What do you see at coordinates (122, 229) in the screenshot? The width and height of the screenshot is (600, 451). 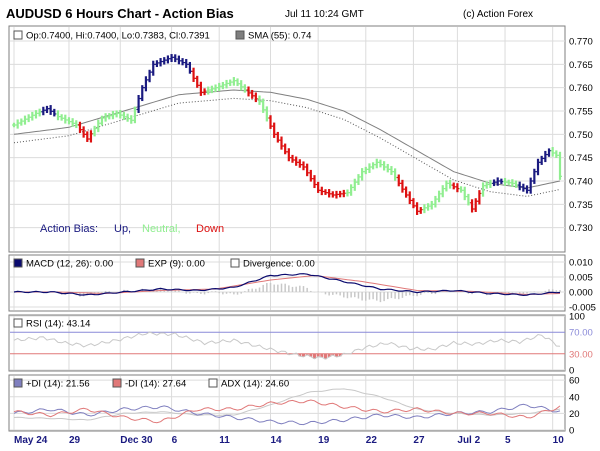 I see `action-bias-up: Up,` at bounding box center [122, 229].